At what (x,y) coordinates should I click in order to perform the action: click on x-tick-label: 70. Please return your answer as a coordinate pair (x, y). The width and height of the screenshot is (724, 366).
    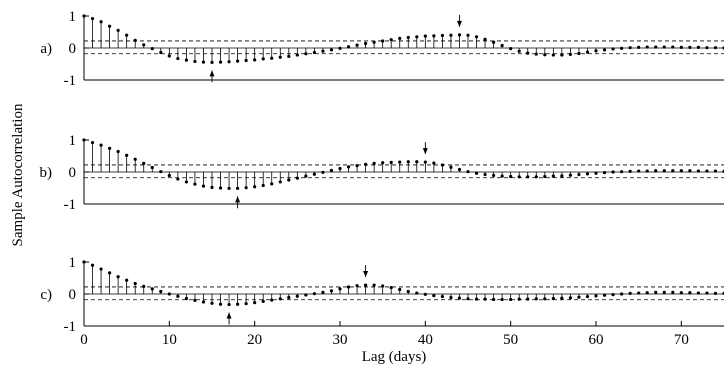
    Looking at the image, I should click on (681, 340).